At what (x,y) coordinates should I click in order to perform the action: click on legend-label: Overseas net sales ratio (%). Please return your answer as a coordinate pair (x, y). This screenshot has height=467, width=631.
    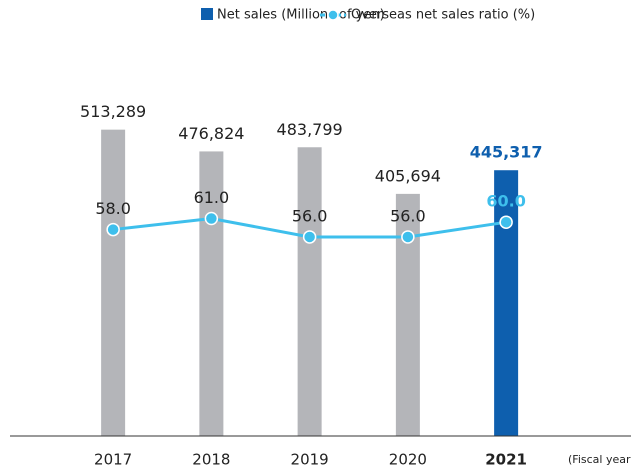
    Looking at the image, I should click on (443, 15).